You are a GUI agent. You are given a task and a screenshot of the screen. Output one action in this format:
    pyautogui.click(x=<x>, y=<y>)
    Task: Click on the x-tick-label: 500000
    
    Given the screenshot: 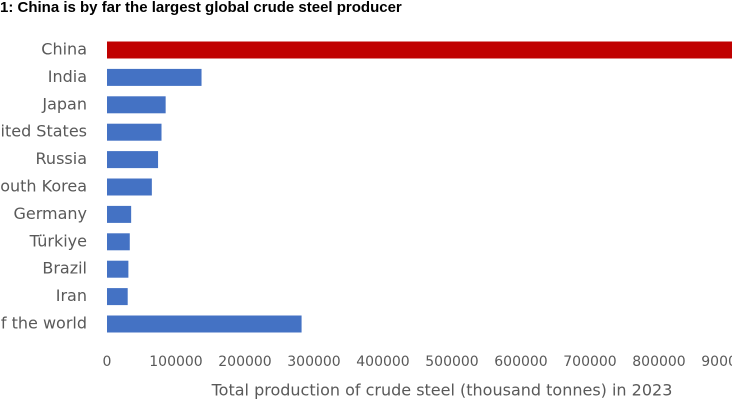 What is the action you would take?
    pyautogui.click(x=451, y=362)
    